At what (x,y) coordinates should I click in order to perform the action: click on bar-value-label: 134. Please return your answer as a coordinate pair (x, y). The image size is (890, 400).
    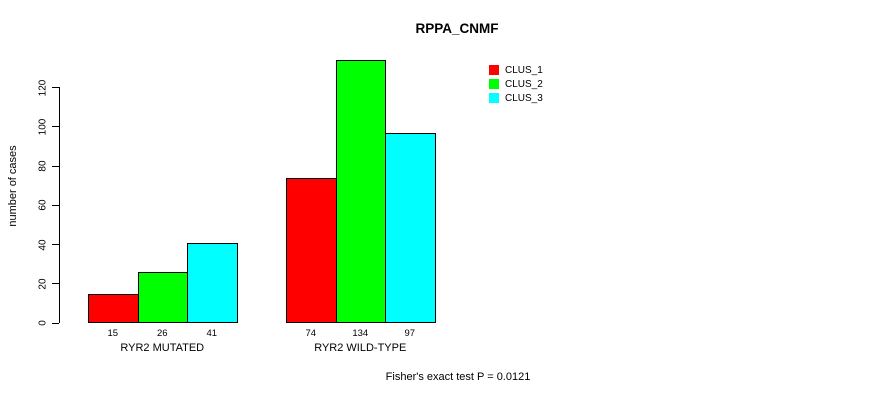
    Looking at the image, I should click on (360, 333).